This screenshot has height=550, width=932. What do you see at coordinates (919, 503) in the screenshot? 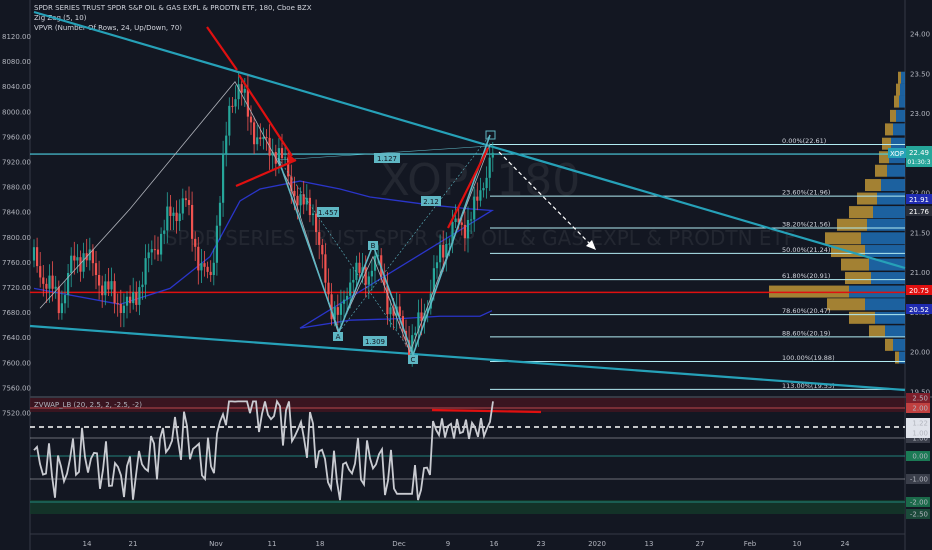
I see `osc-level-text: -2.00` at bounding box center [919, 503].